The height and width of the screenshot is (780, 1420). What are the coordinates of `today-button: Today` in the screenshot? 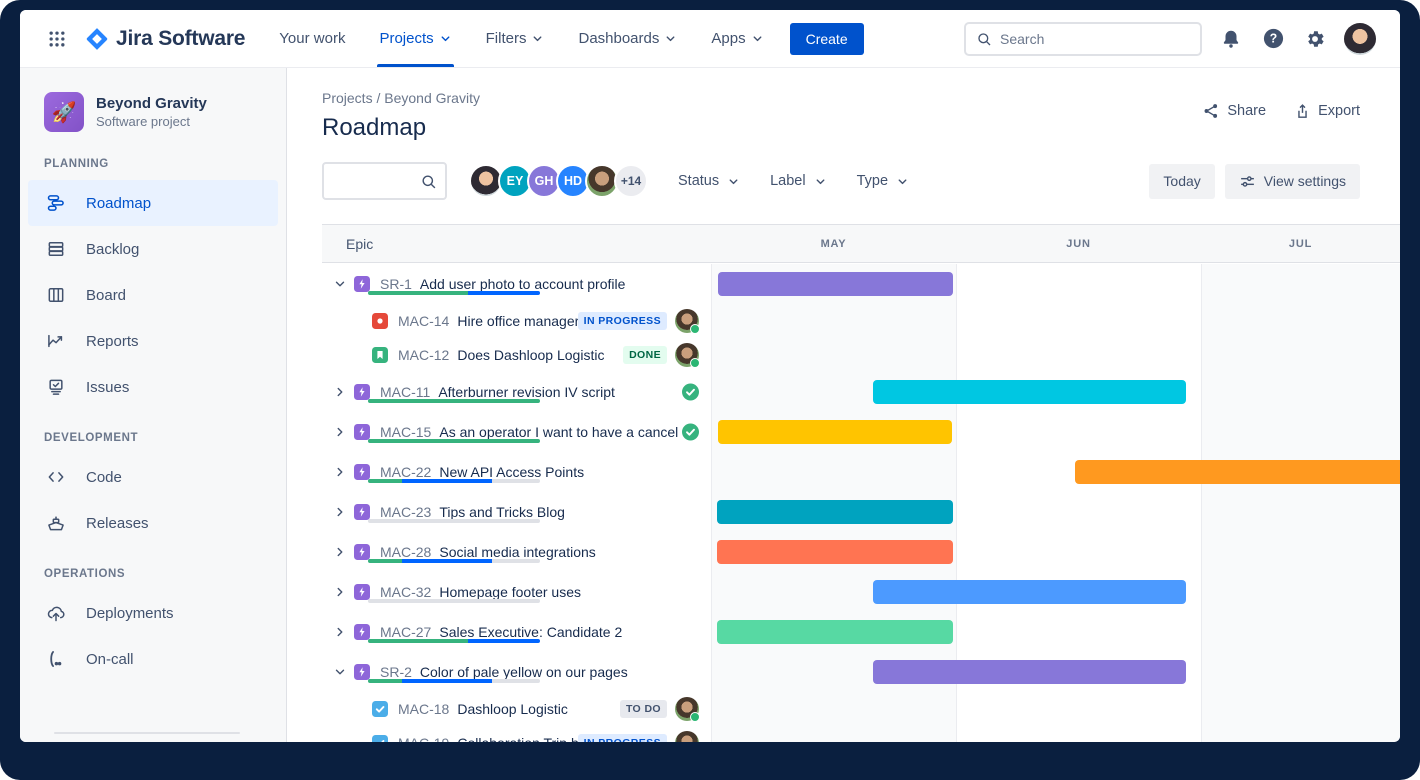 It's located at (1182, 181).